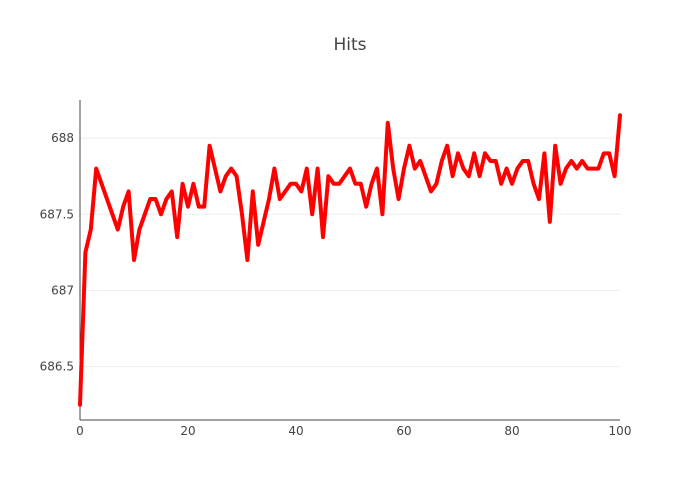 This screenshot has width=700, height=500. Describe the element at coordinates (57, 367) in the screenshot. I see `y-tick-label: 686.5` at that location.